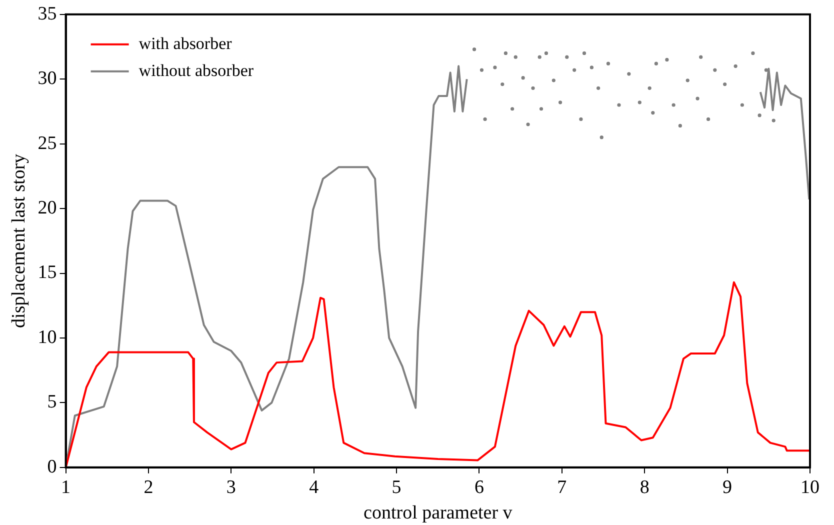 Image resolution: width=834 pixels, height=525 pixels. Describe the element at coordinates (314, 487) in the screenshot. I see `x-tick-label: 4` at that location.